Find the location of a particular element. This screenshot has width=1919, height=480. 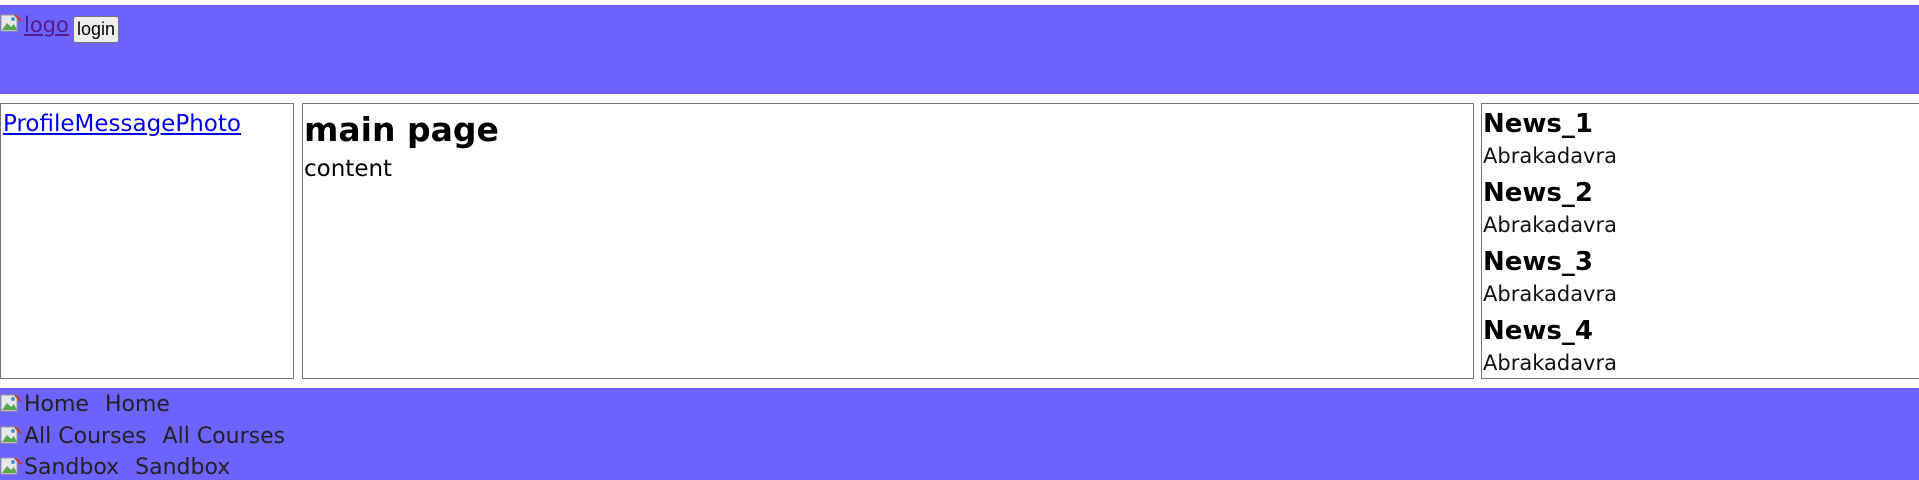

sidebar-link-photo: Photo is located at coordinates (208, 124).